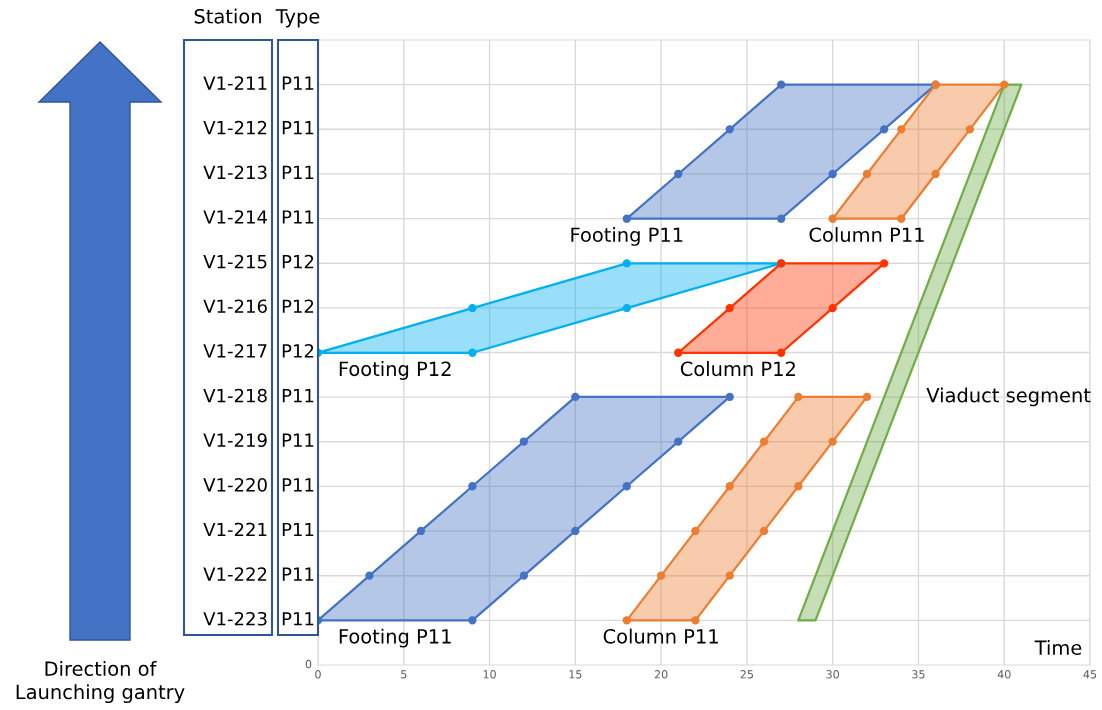 This screenshot has height=710, width=1102. Describe the element at coordinates (227, 16) in the screenshot. I see `text: Station` at that location.